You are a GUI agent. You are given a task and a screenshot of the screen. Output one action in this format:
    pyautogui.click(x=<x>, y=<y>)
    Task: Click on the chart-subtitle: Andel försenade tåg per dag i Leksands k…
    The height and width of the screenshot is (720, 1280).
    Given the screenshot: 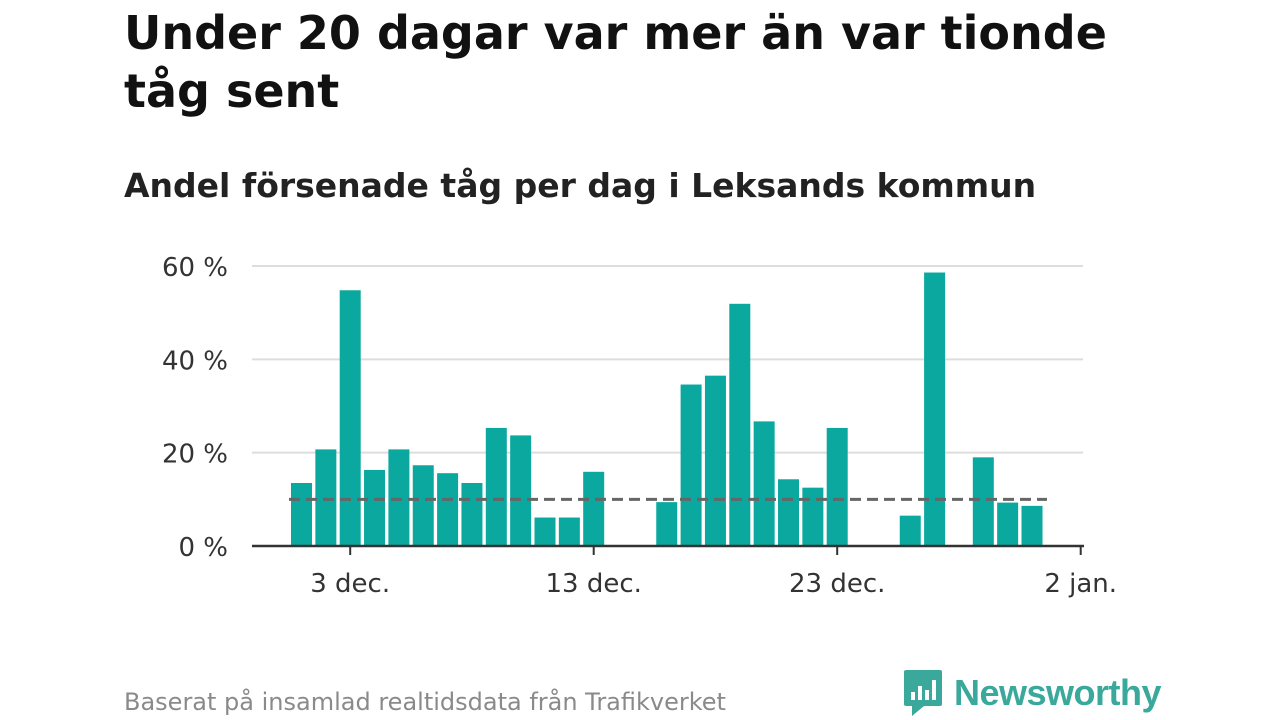 What is the action you would take?
    pyautogui.click(x=580, y=185)
    